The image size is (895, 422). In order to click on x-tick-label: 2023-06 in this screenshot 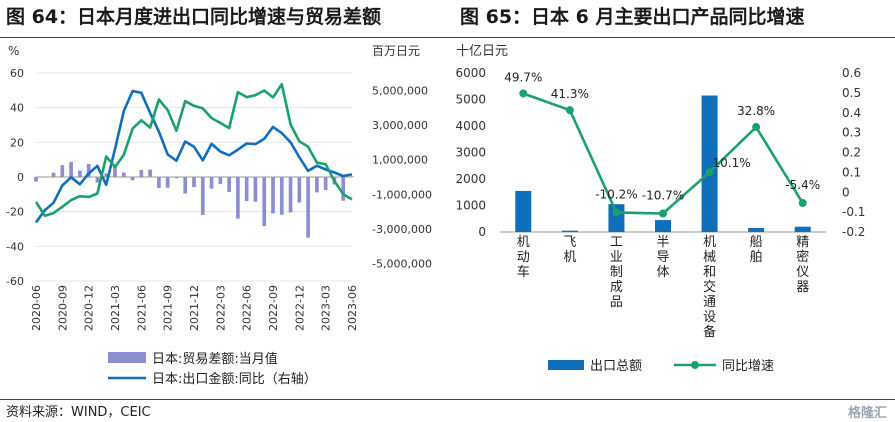, I will do `click(352, 308)`.